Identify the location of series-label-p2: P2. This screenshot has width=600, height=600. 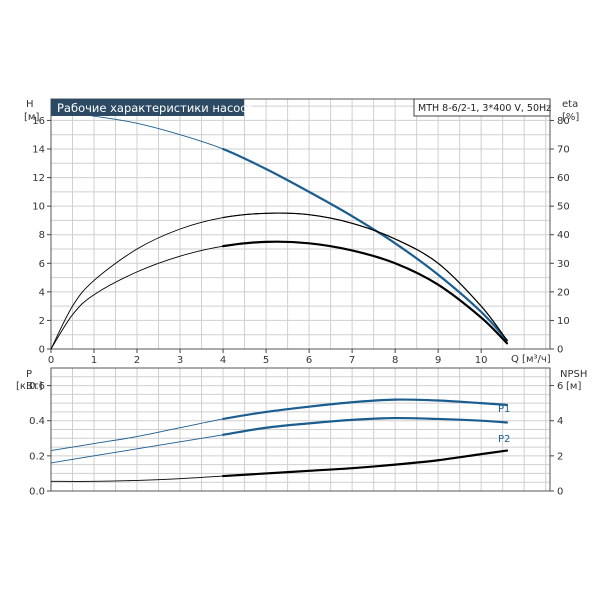
(504, 439).